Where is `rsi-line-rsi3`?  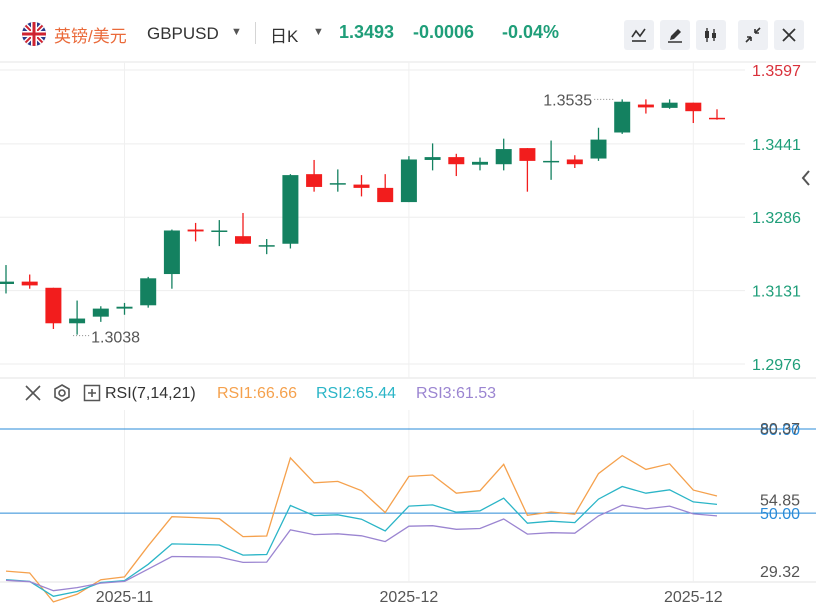 rsi-line-rsi3 is located at coordinates (361, 548).